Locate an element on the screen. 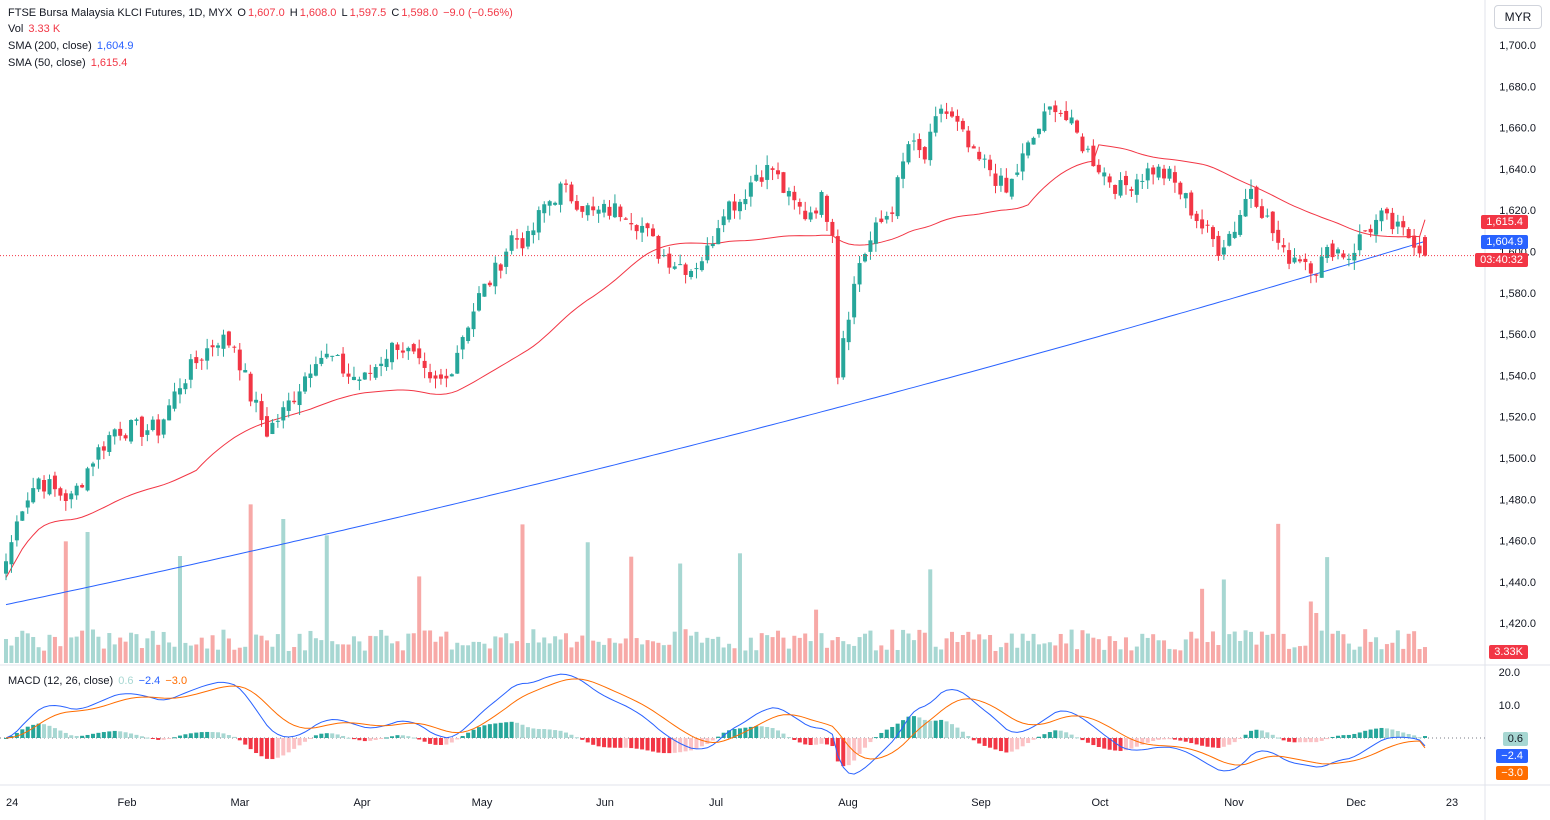  price-tick-label: 1,580.0 is located at coordinates (1517, 294).